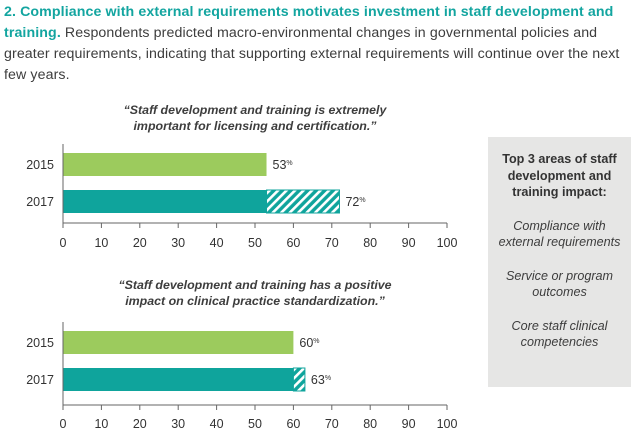 Image resolution: width=635 pixels, height=434 pixels. Describe the element at coordinates (101, 424) in the screenshot. I see `chart-2-tick-label-10: 10` at that location.